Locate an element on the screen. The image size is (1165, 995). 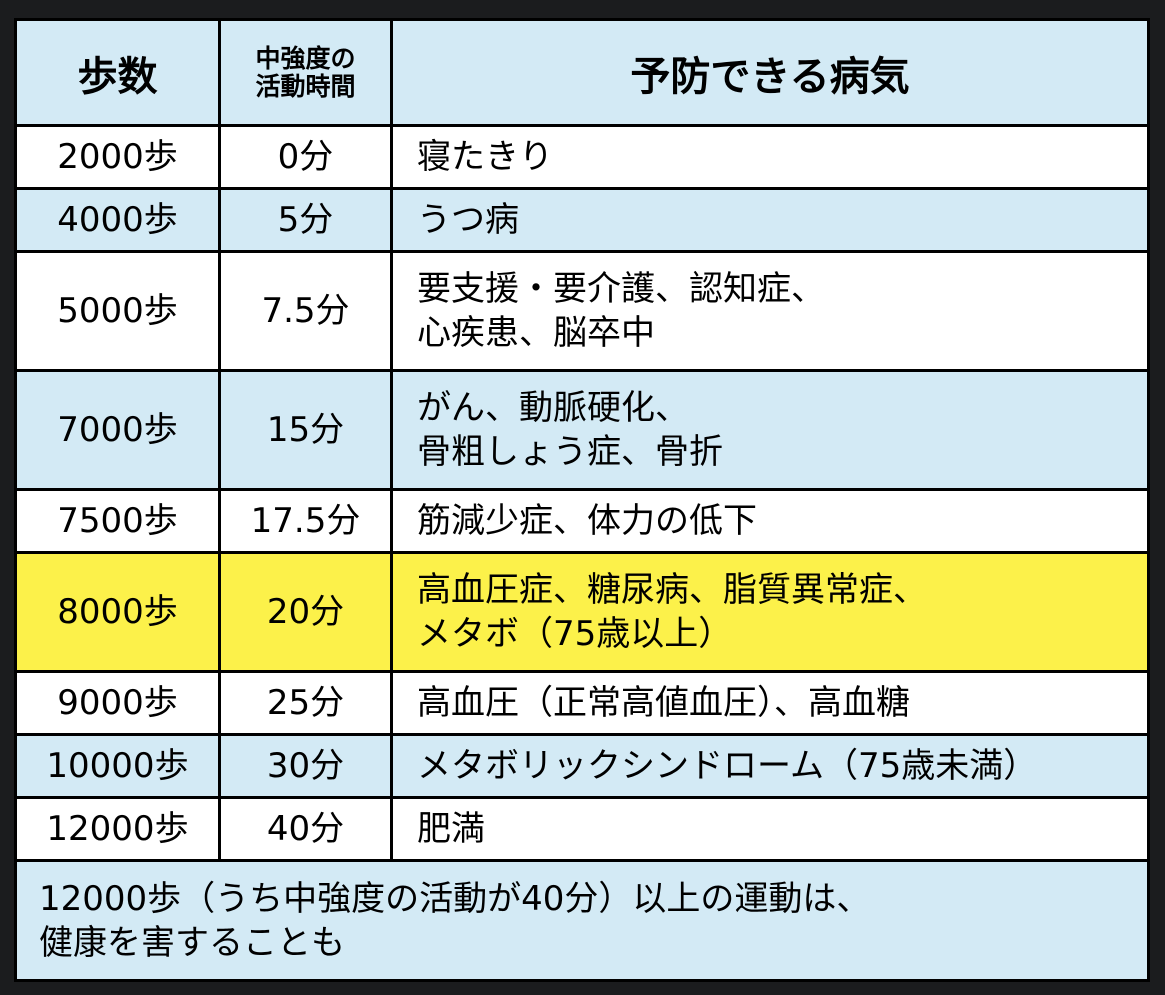
footer-note: 12000歩（うち中強度の活動が40分）以上の運動は、 健康を害することも is located at coordinates (582, 920).